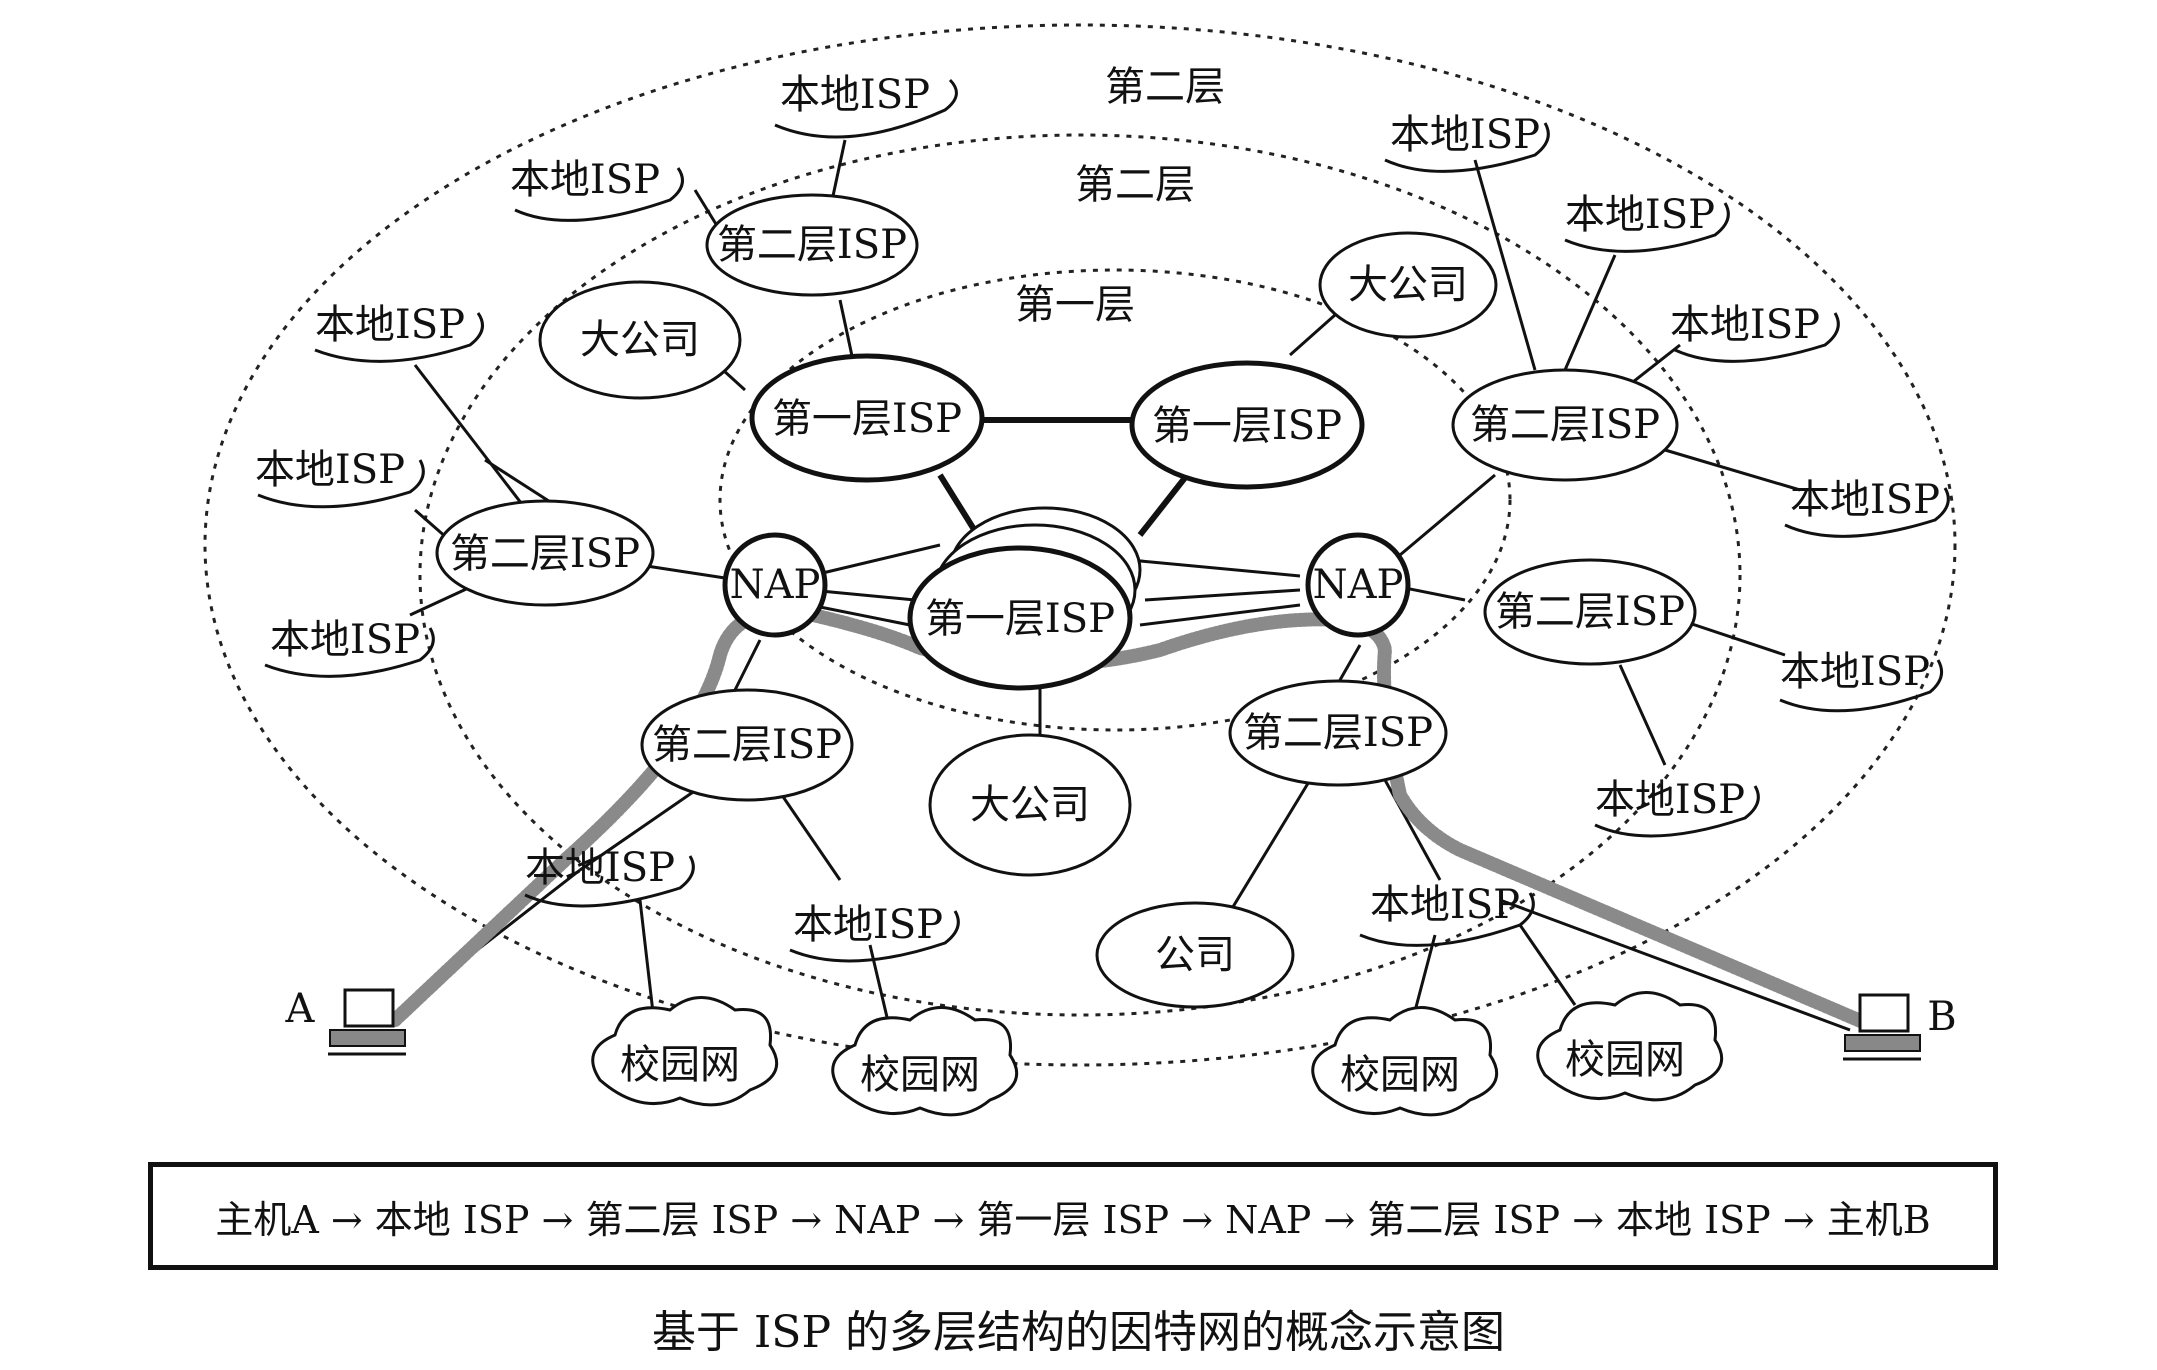 This screenshot has height=1370, width=2157. What do you see at coordinates (1445, 905) in the screenshot?
I see `local-isp-14: 本地ISP` at bounding box center [1445, 905].